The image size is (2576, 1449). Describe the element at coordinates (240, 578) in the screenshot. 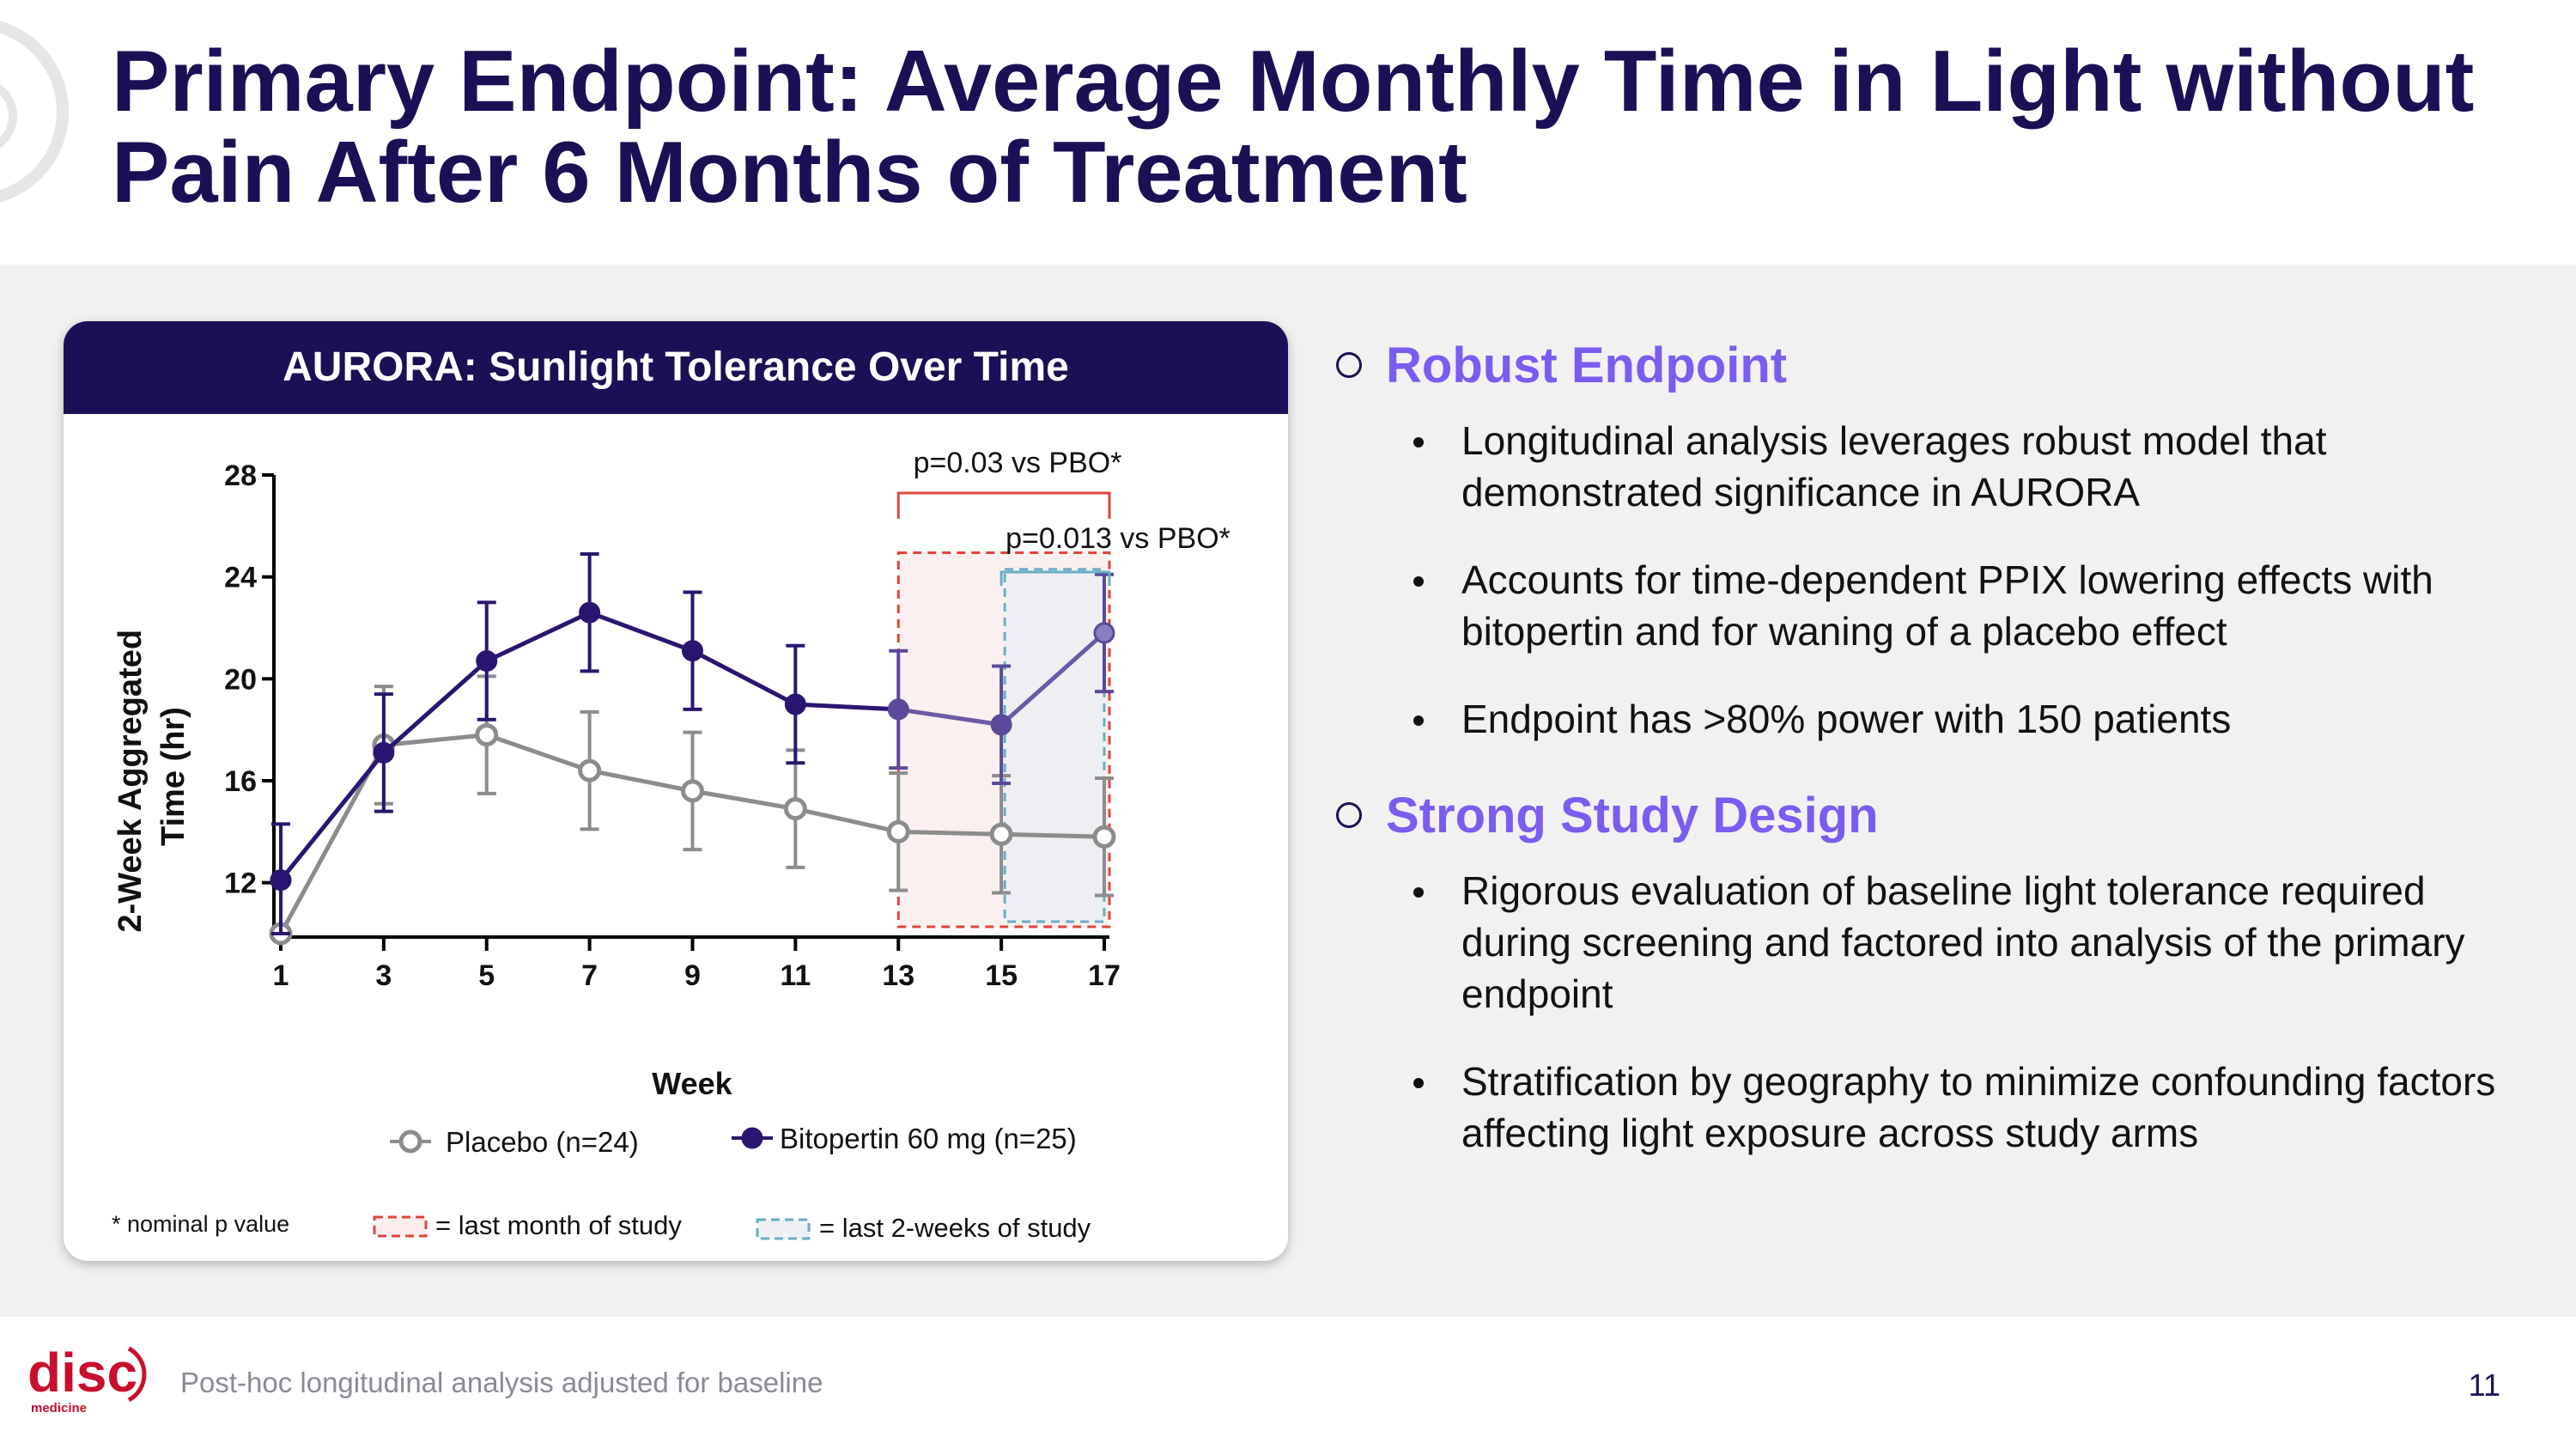

I see `y-tick-label: 24` at that location.